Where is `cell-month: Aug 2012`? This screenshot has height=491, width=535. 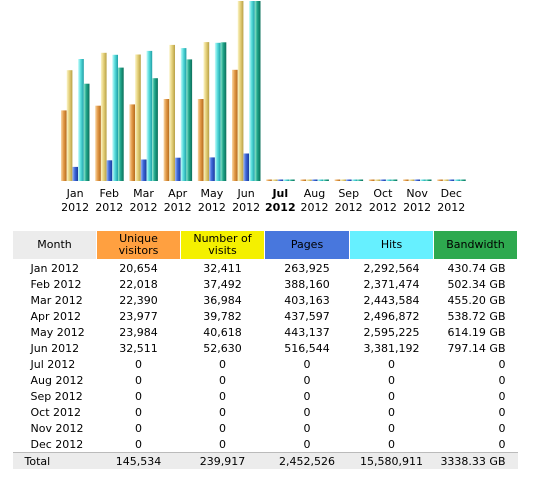 cell-month: Aug 2012 is located at coordinates (57, 380).